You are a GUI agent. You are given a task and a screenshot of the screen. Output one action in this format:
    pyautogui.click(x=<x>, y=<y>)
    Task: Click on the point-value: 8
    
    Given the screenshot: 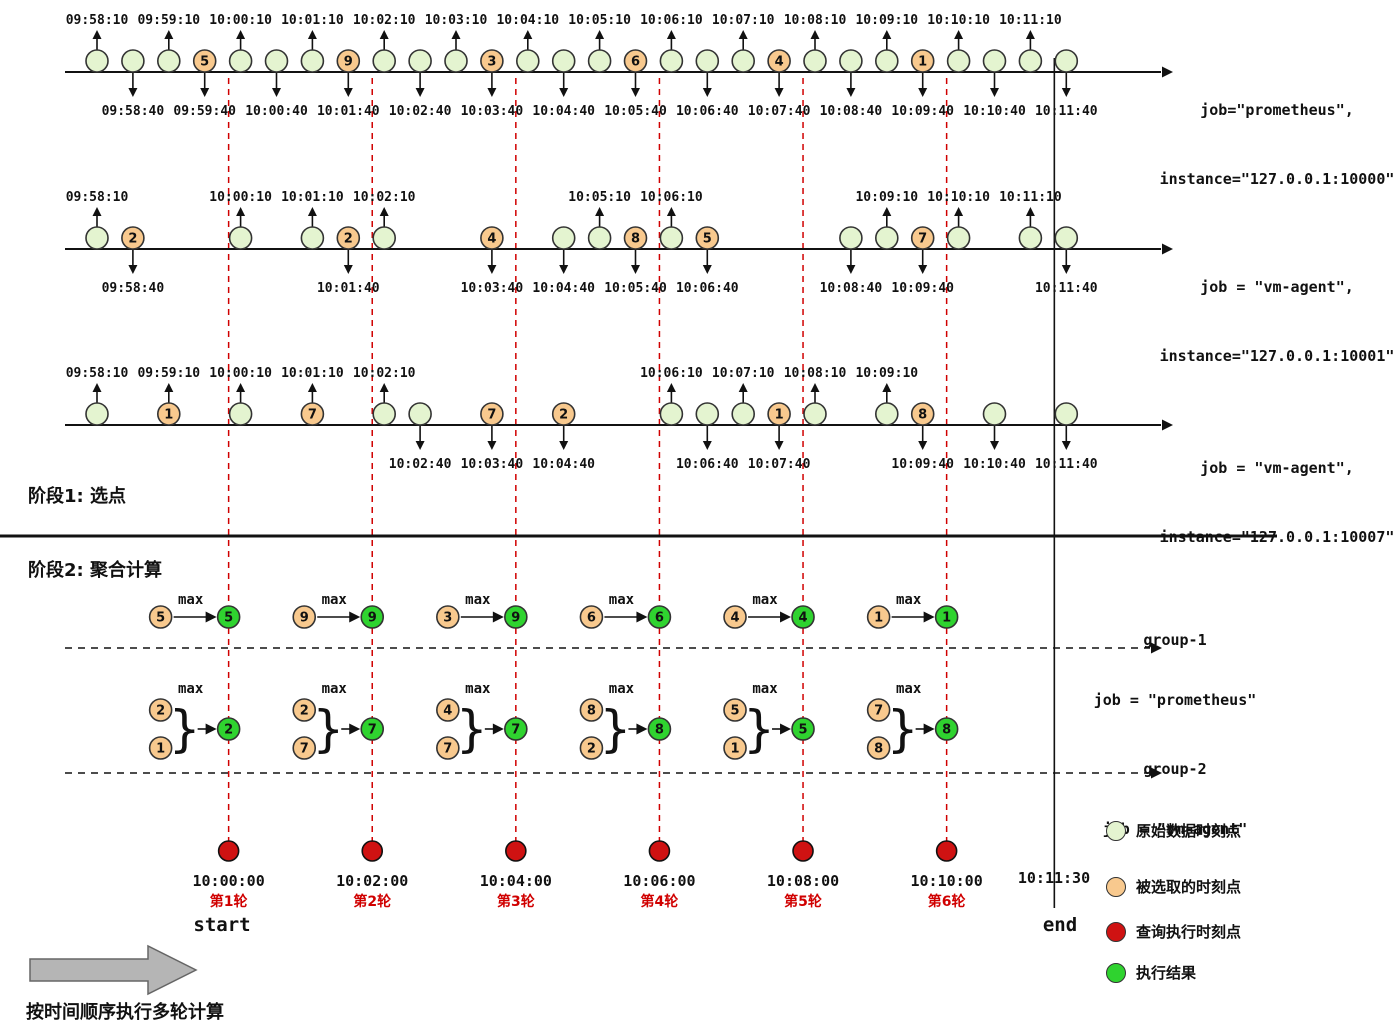 What is the action you would take?
    pyautogui.click(x=659, y=730)
    